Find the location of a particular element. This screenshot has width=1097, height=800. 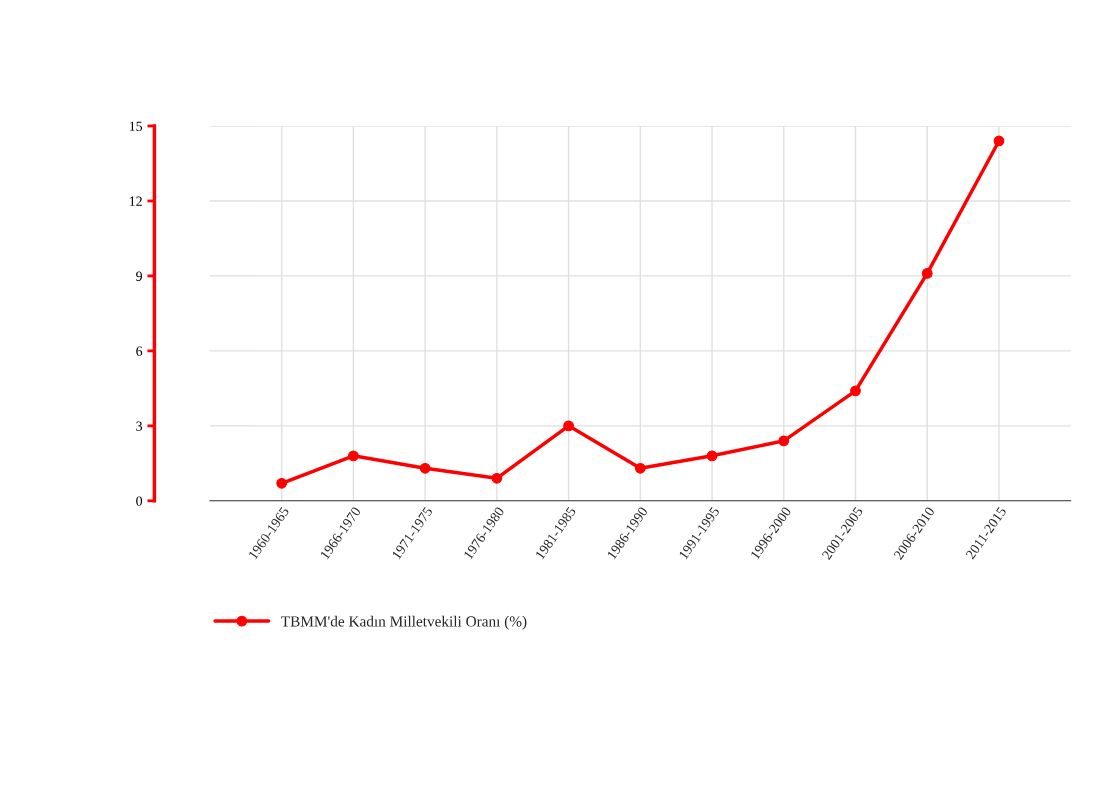

y-tick-label: 12 is located at coordinates (135, 201).